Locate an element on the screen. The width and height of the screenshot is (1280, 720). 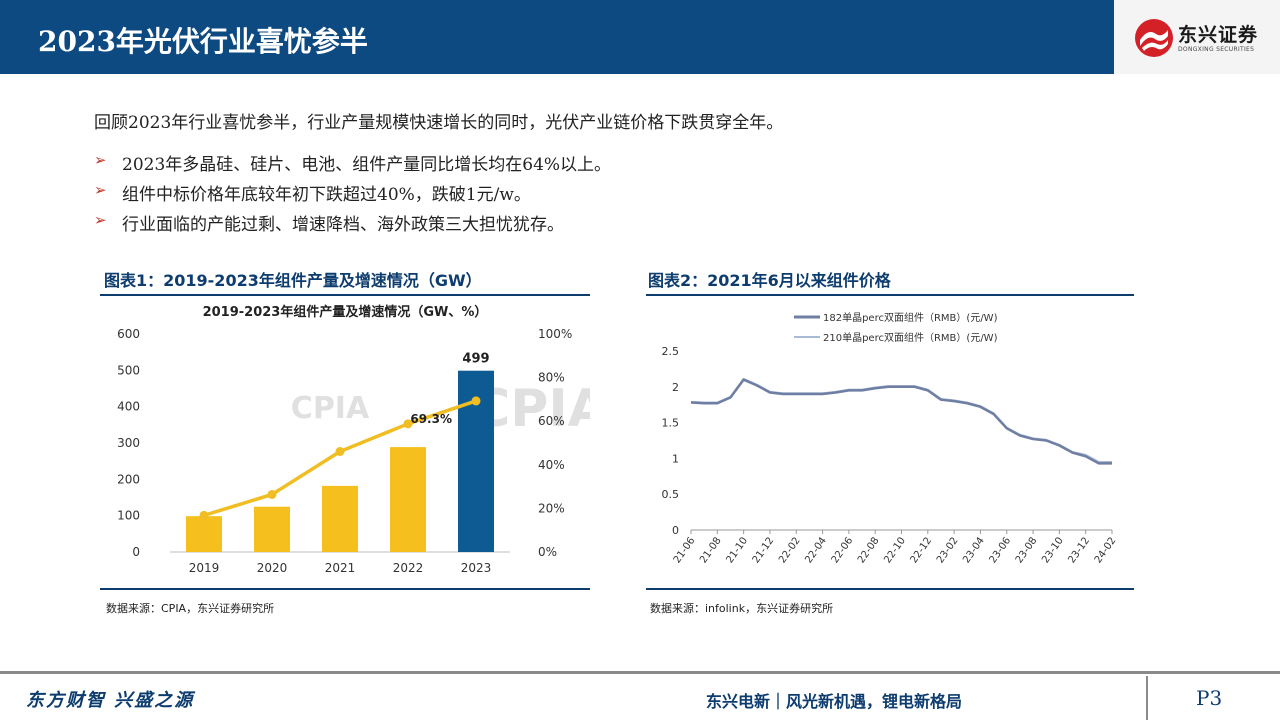
brand-logo: 东兴证券 DONGXING SECURITIES is located at coordinates (1197, 37).